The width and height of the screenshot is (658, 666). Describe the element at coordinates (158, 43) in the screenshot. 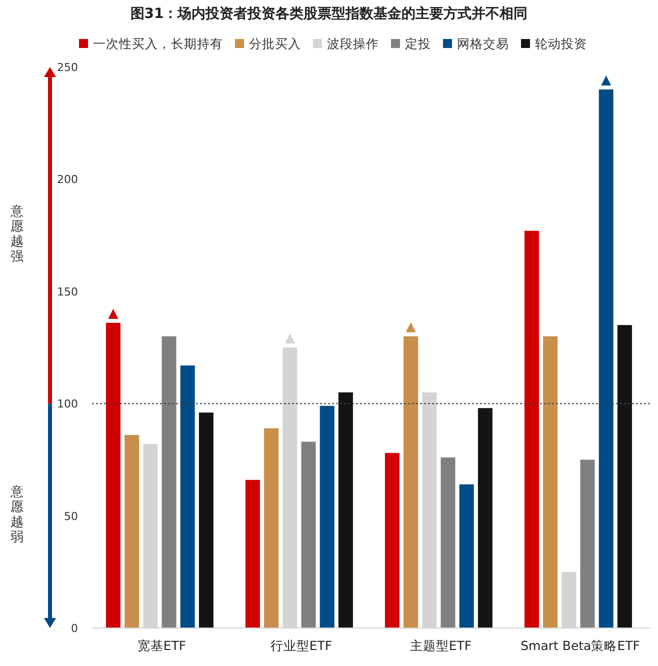

I see `legend-label: 一次性买入，长期持有` at that location.